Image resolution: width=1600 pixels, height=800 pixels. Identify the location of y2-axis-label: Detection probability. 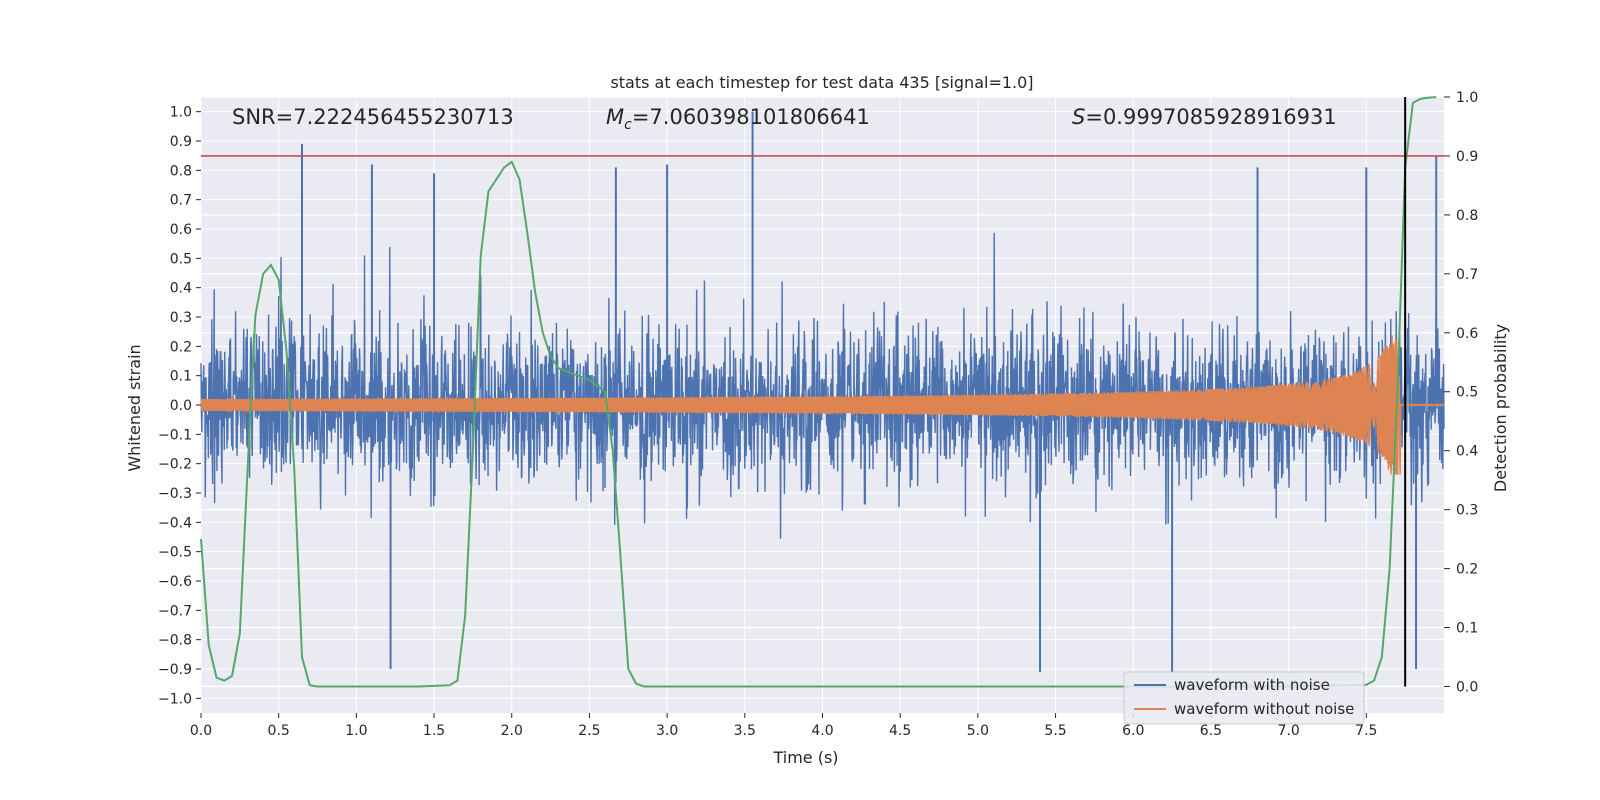
(1500, 408).